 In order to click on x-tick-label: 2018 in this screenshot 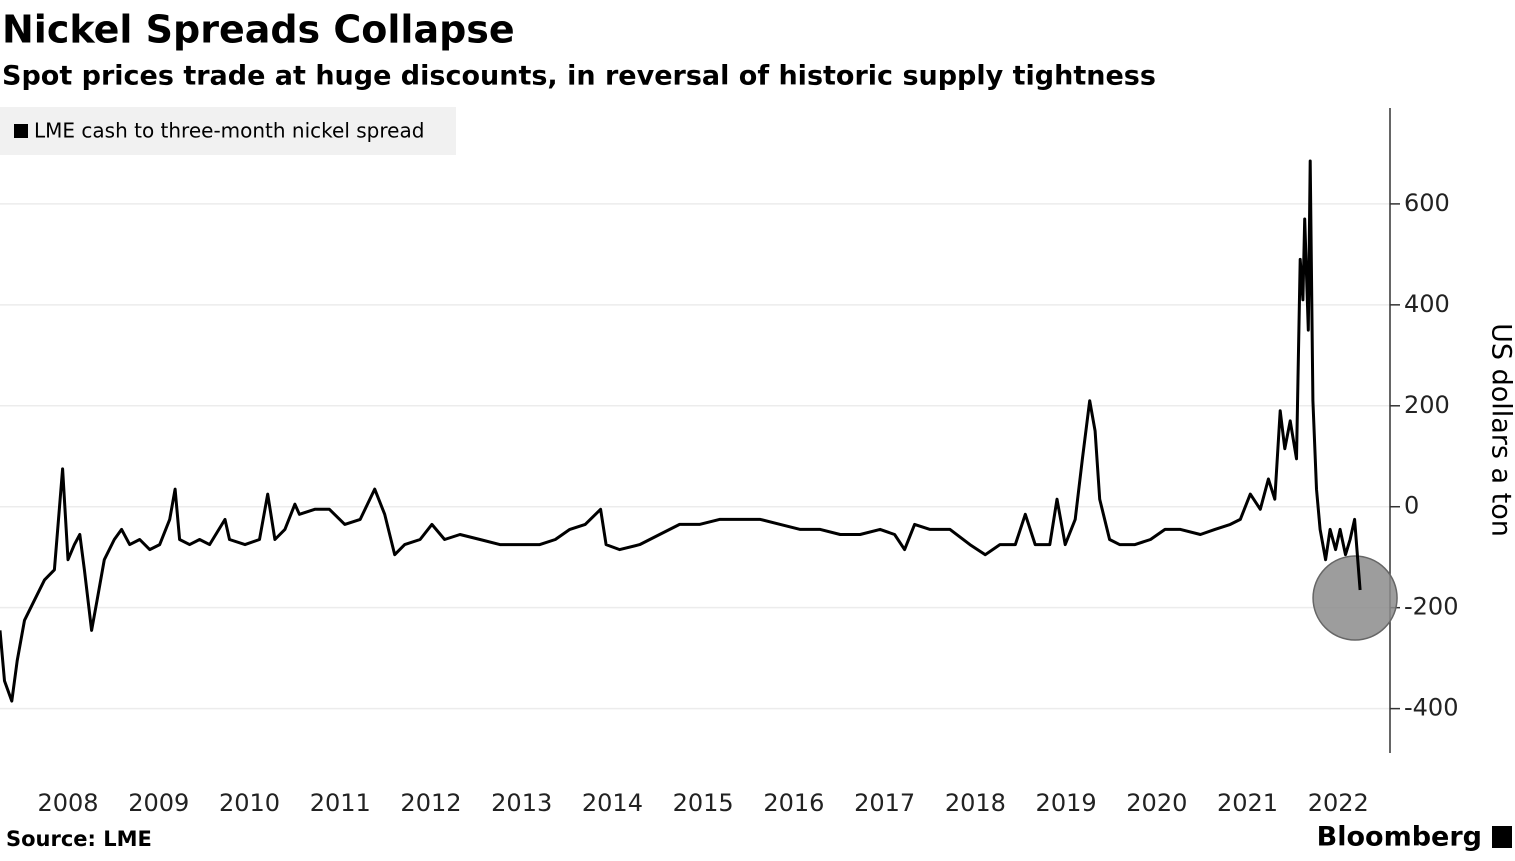, I will do `click(975, 803)`.